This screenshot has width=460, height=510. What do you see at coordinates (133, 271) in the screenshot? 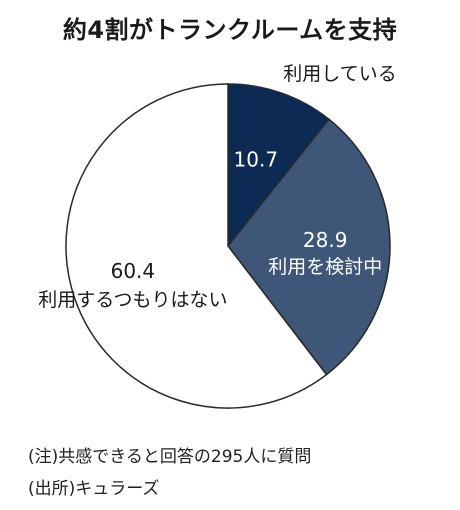
I see `slice-value-label: 60.4` at bounding box center [133, 271].